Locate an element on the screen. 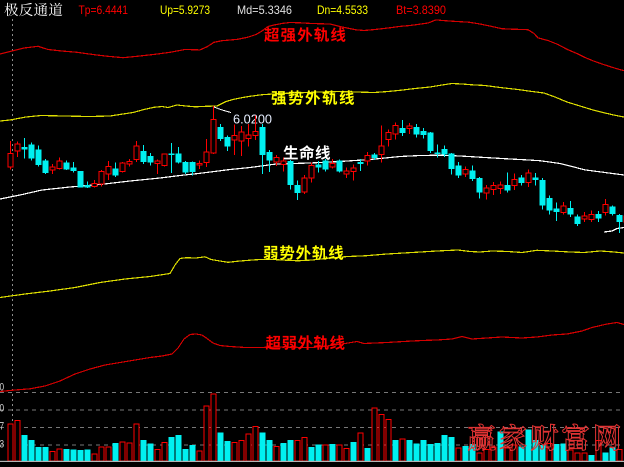 The image size is (624, 467). svg-text: Tp=6.4441 is located at coordinates (104, 10).